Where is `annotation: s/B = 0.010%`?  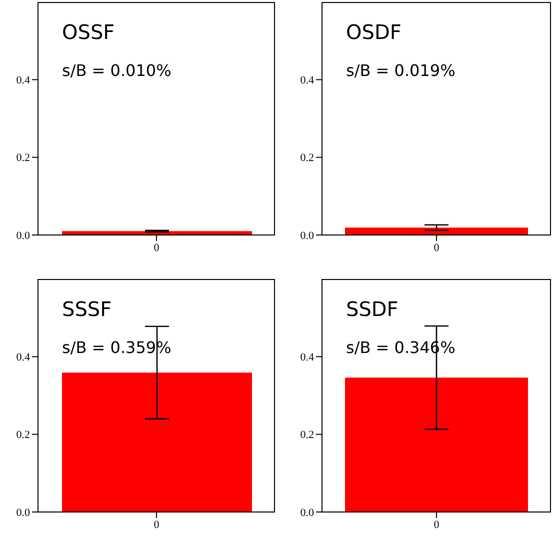 annotation: s/B = 0.010% is located at coordinates (117, 70).